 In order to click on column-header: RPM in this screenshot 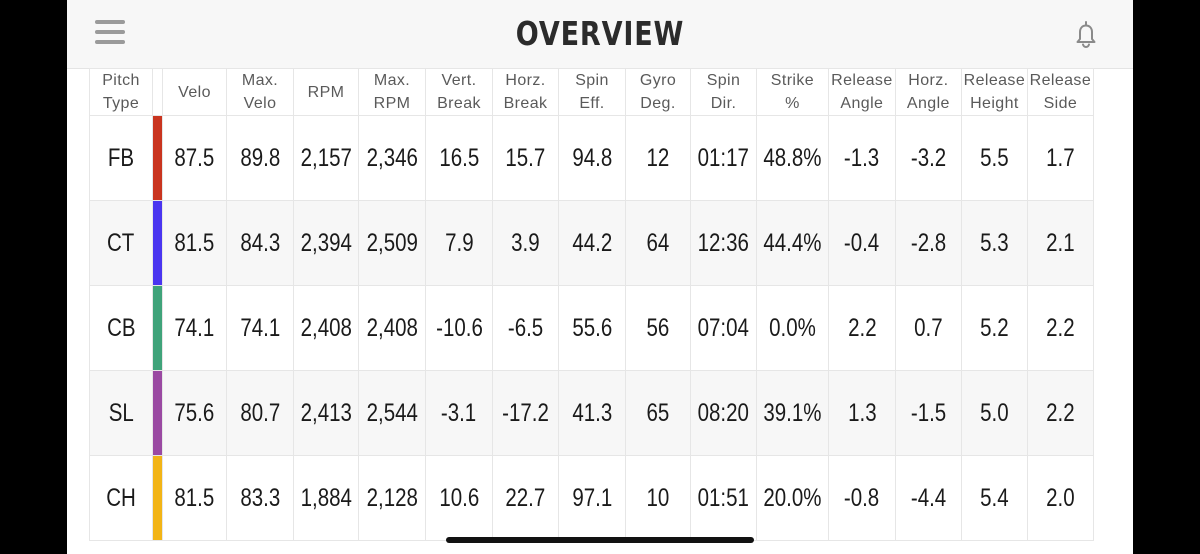, I will do `click(326, 92)`.